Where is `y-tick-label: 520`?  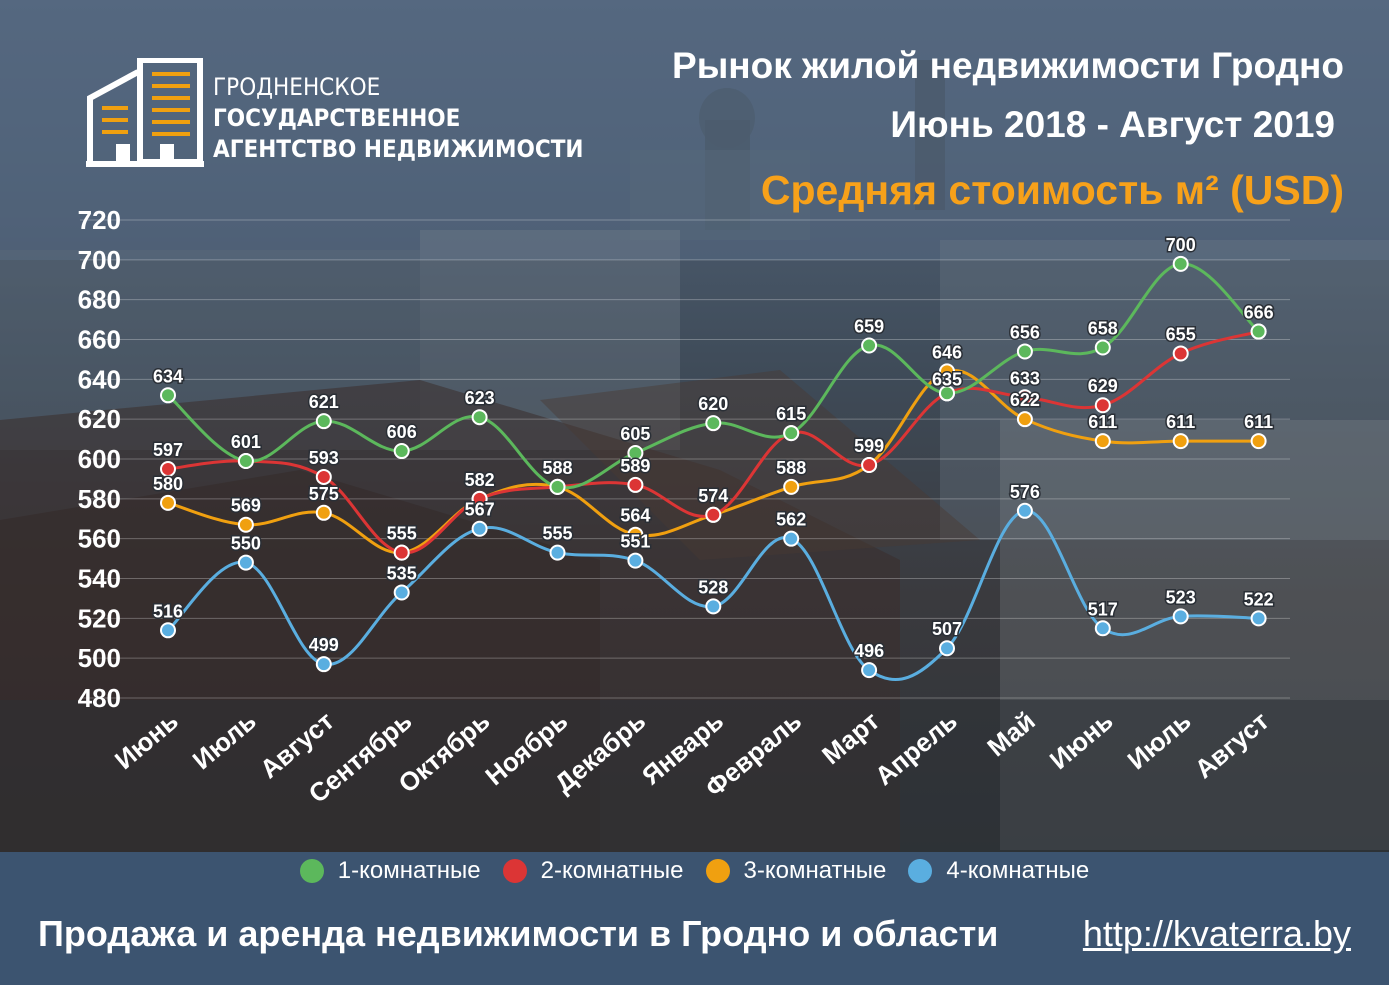 y-tick-label: 520 is located at coordinates (99, 618).